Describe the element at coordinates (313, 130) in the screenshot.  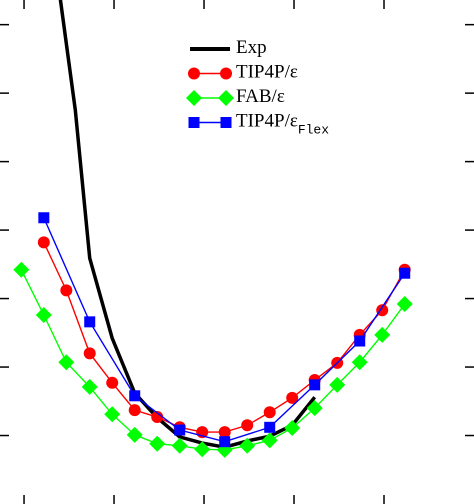
I see `legend-subscript: Flex` at that location.